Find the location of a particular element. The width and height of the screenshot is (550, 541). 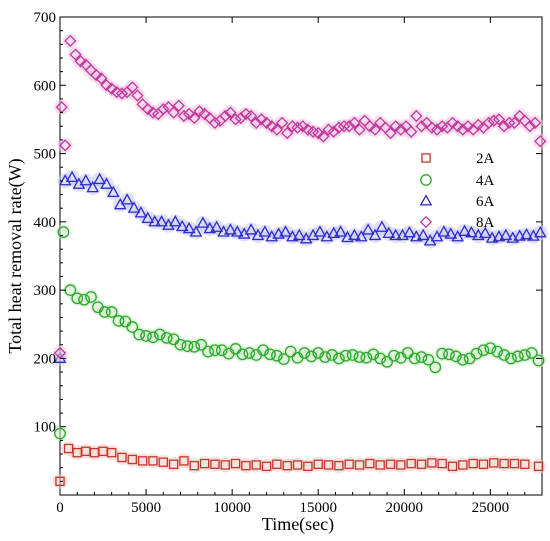

y-tick-label: 200 is located at coordinates (45, 359).